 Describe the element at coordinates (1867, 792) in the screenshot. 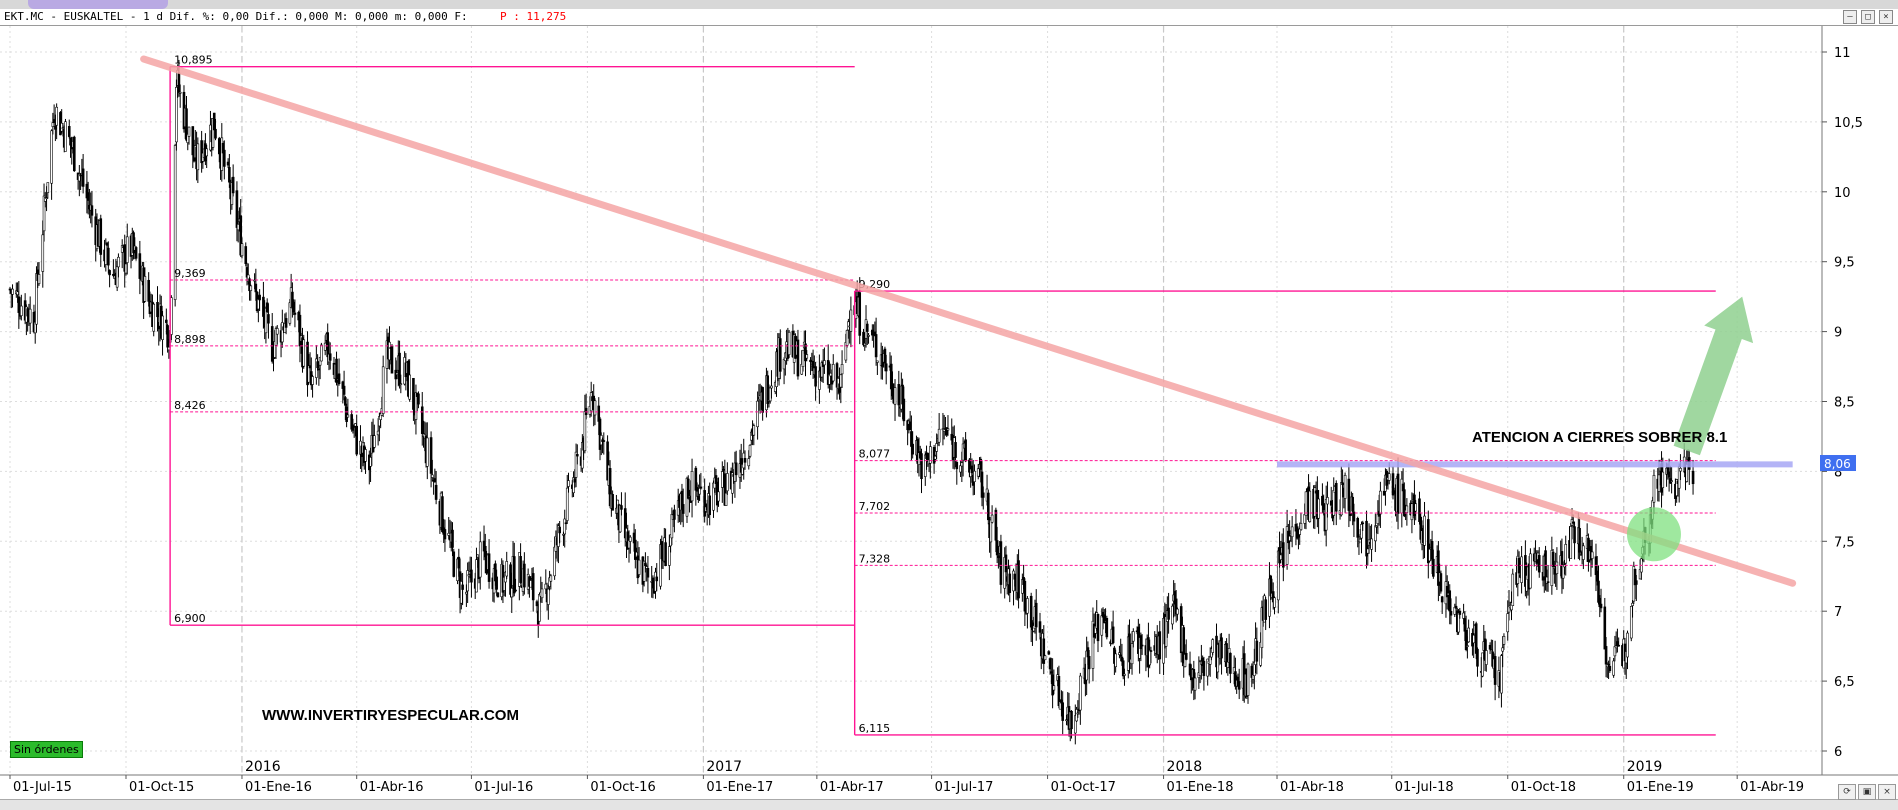

I see `save-icon: ▣` at that location.